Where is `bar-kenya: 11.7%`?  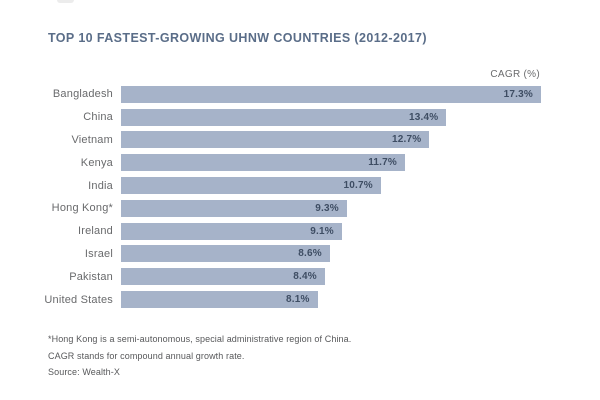
bar-kenya: 11.7% is located at coordinates (263, 163).